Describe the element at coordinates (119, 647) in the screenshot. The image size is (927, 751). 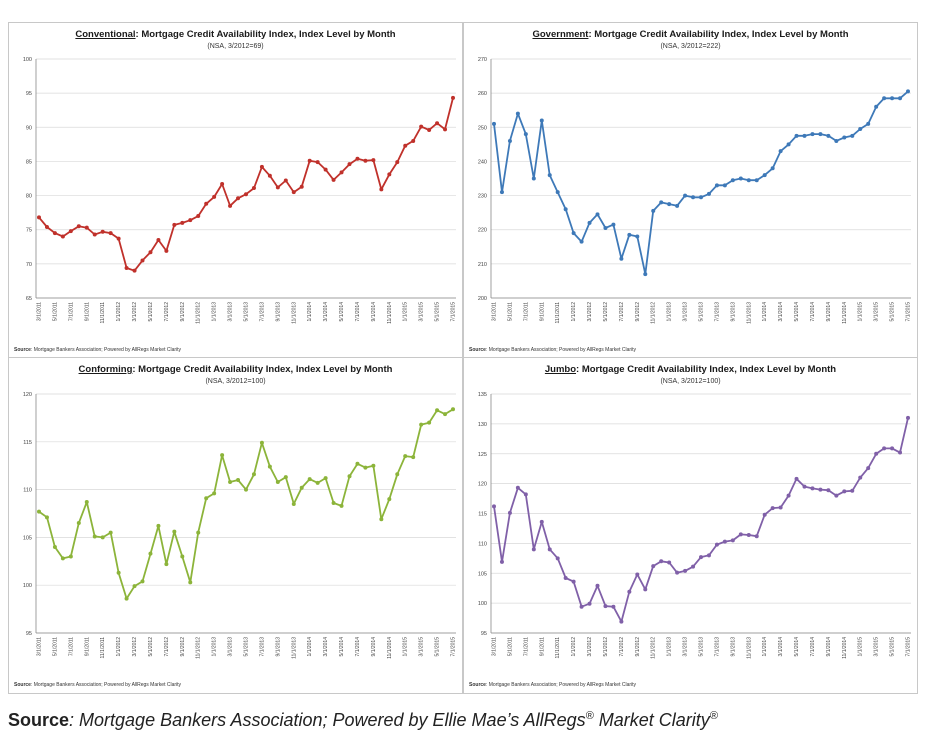
I see `x-tick-label: 1/1/2012` at that location.